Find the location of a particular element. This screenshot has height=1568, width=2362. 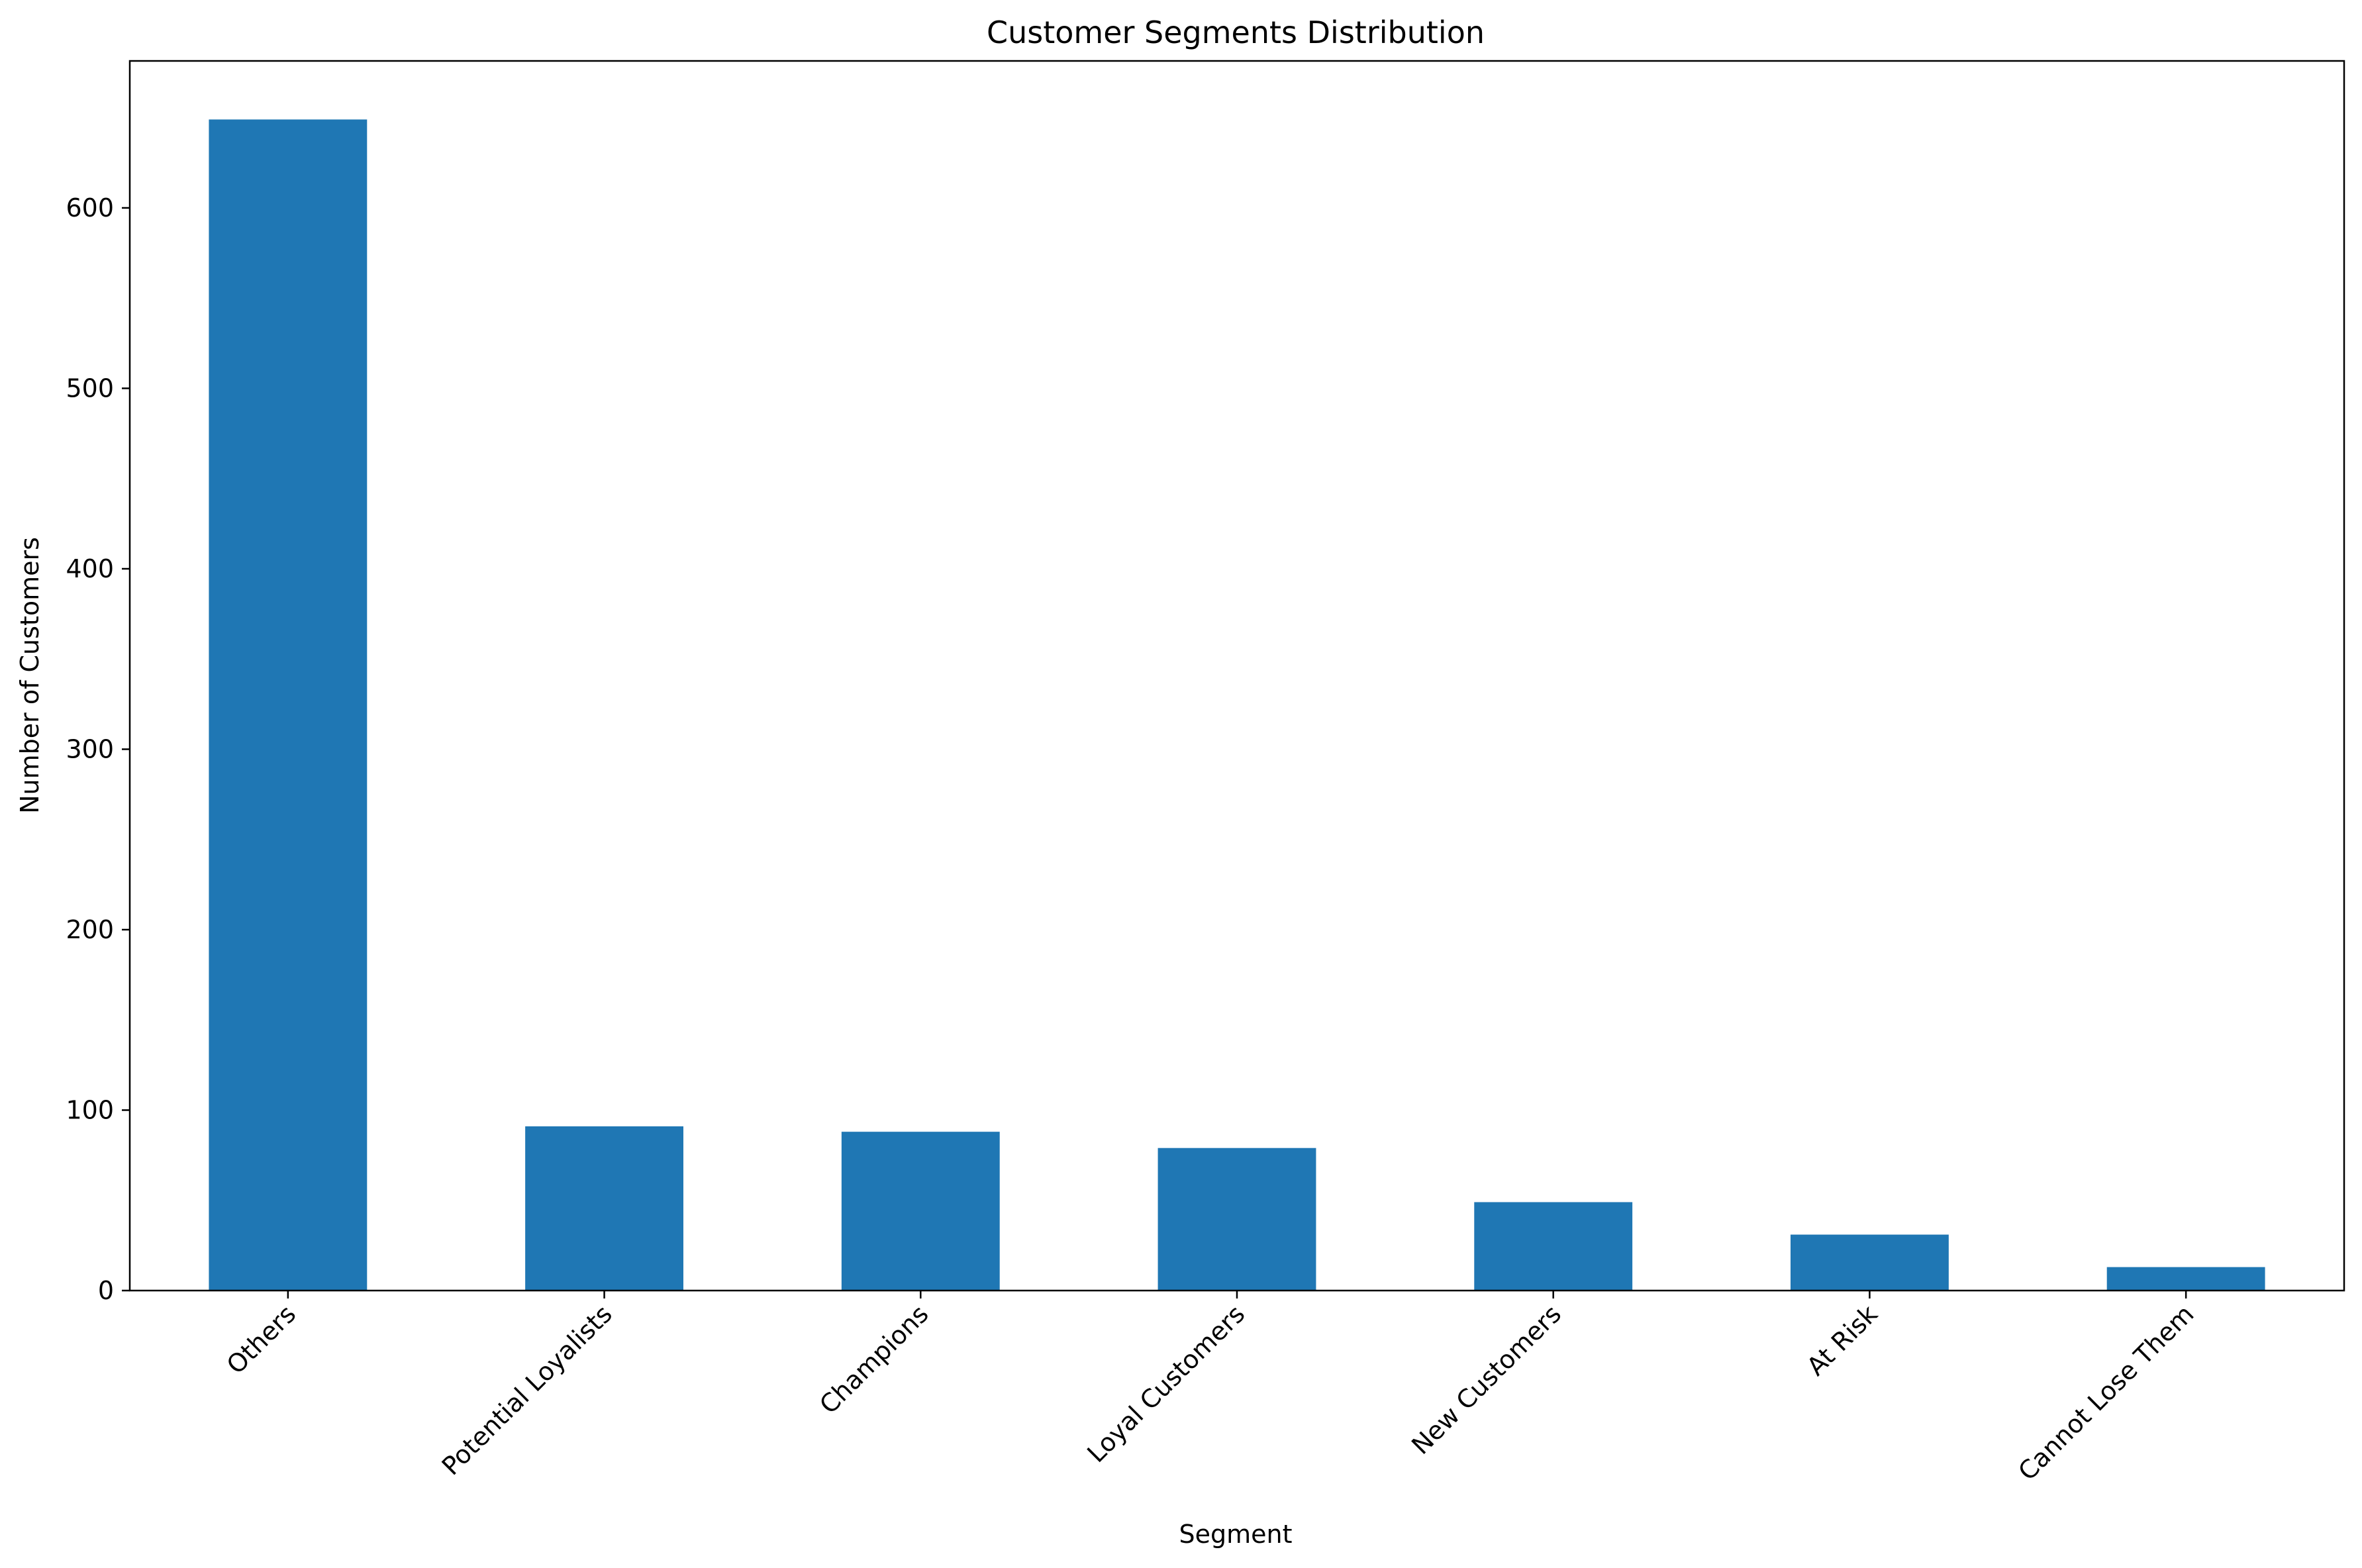

y-tick-label: 0 is located at coordinates (106, 1290).